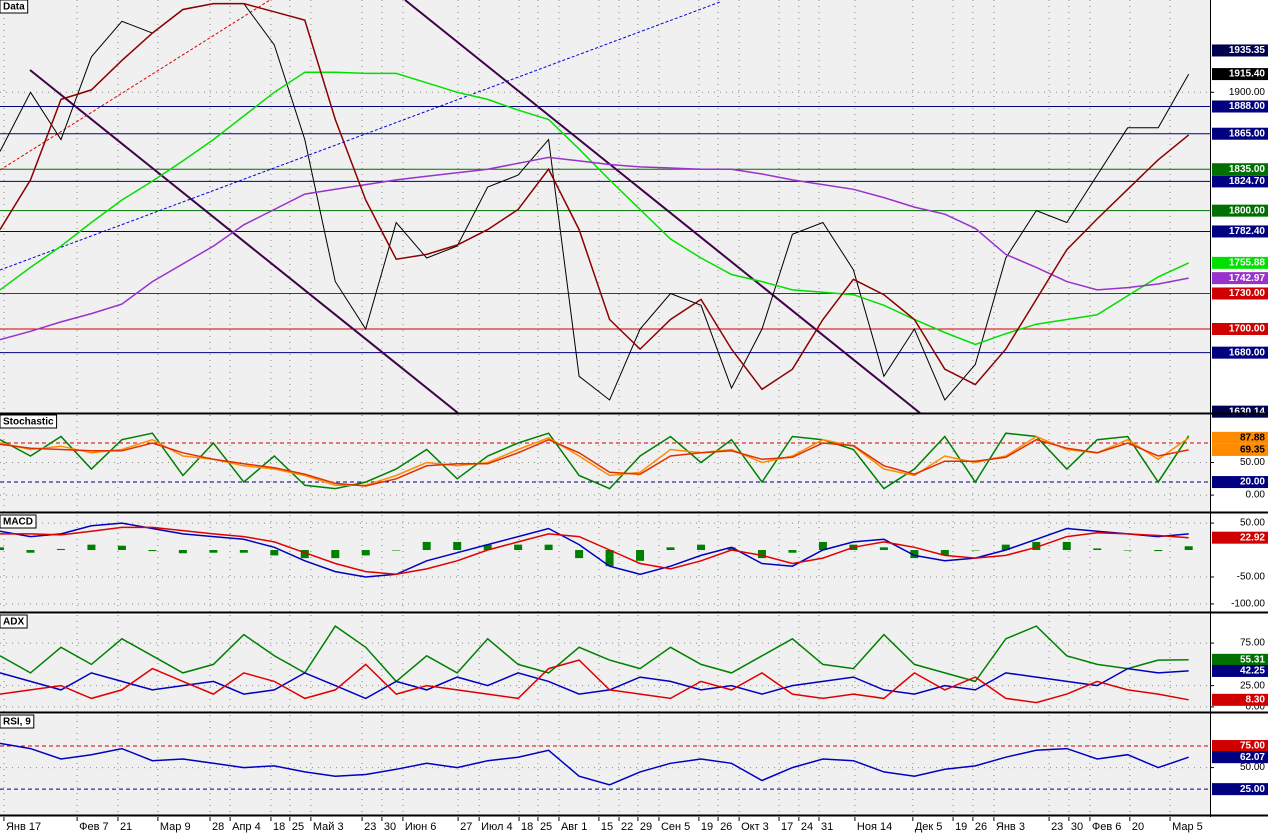 This screenshot has width=1268, height=839. Describe the element at coordinates (1256, 495) in the screenshot. I see `y-tick-label: 0.00` at that location.